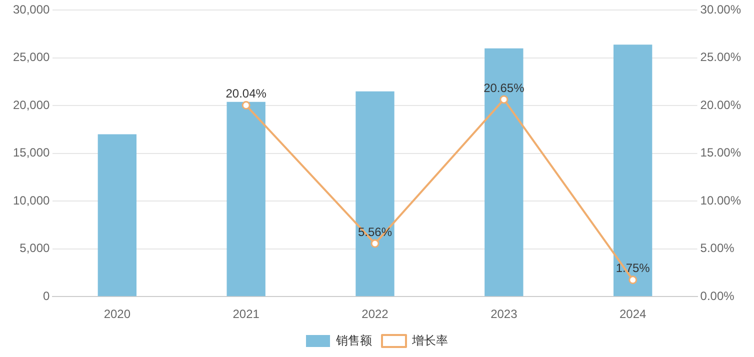  What do you see at coordinates (246, 93) in the screenshot?
I see `data-label: 20.04%` at bounding box center [246, 93].